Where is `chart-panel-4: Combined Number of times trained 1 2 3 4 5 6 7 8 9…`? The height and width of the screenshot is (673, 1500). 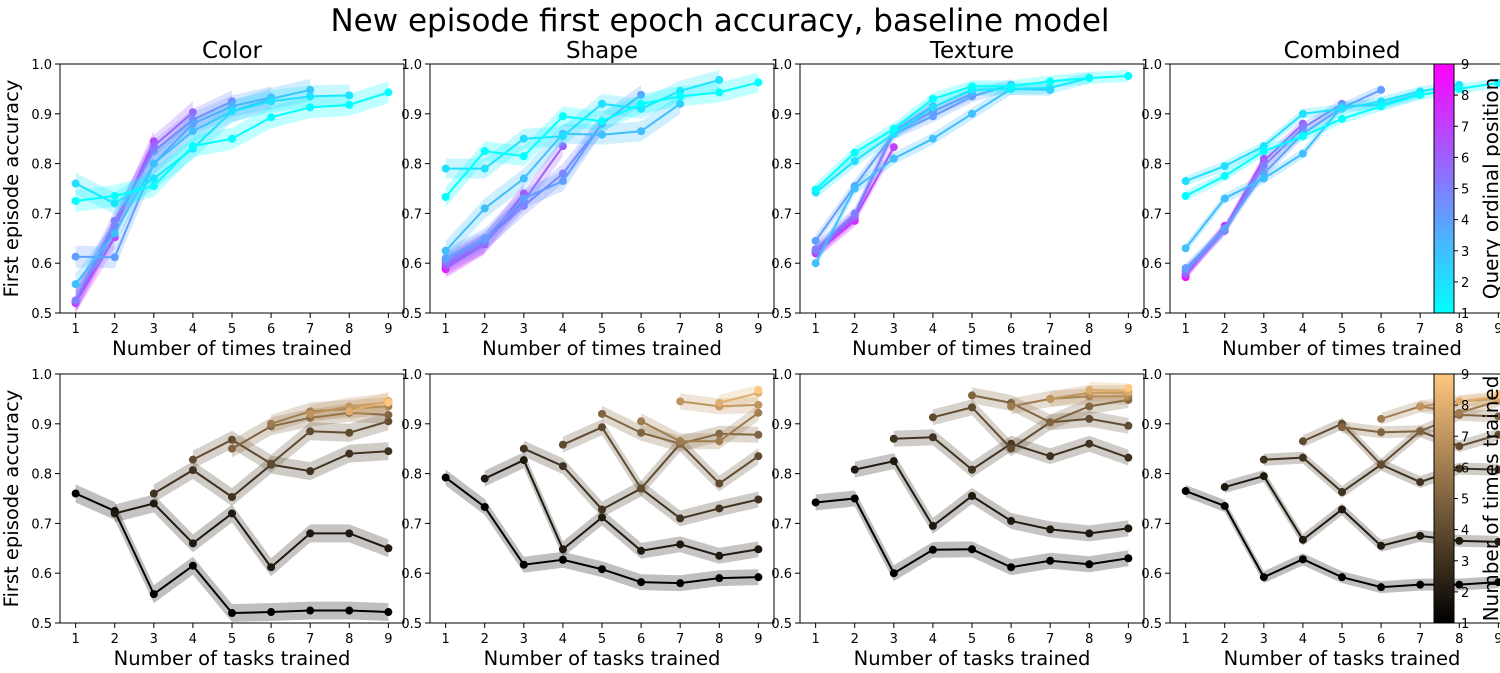
chart-panel-4: Combined Number of times trained 1 2 3 4 5 6 7 8 9… is located at coordinates (1320, 199).